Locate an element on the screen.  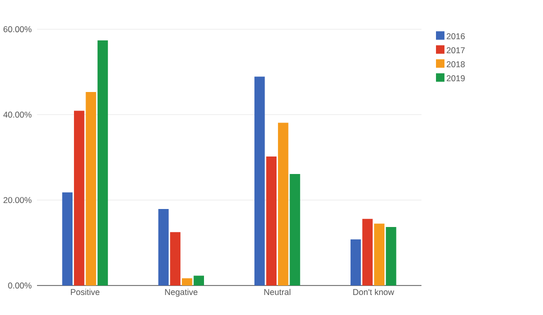
y-tick-label: 40.00% is located at coordinates (17, 115).